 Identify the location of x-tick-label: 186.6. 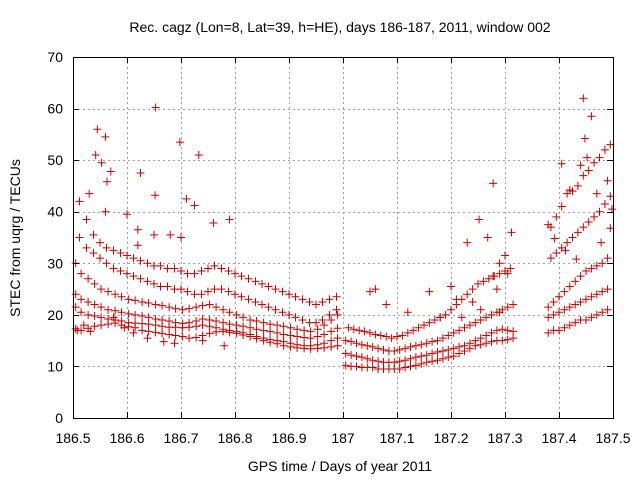
(126, 438).